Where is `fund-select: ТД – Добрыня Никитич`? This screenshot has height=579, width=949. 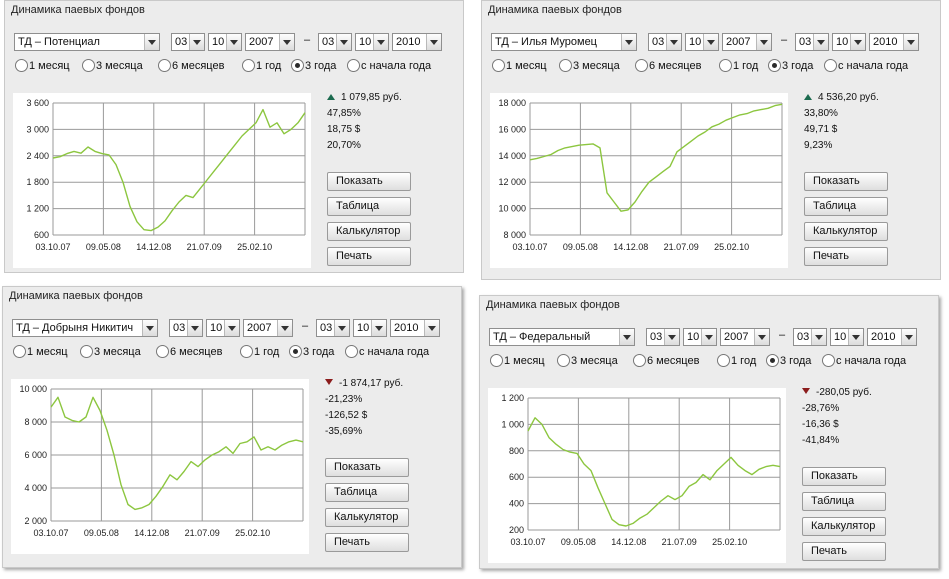 fund-select: ТД – Добрыня Никитич is located at coordinates (85, 328).